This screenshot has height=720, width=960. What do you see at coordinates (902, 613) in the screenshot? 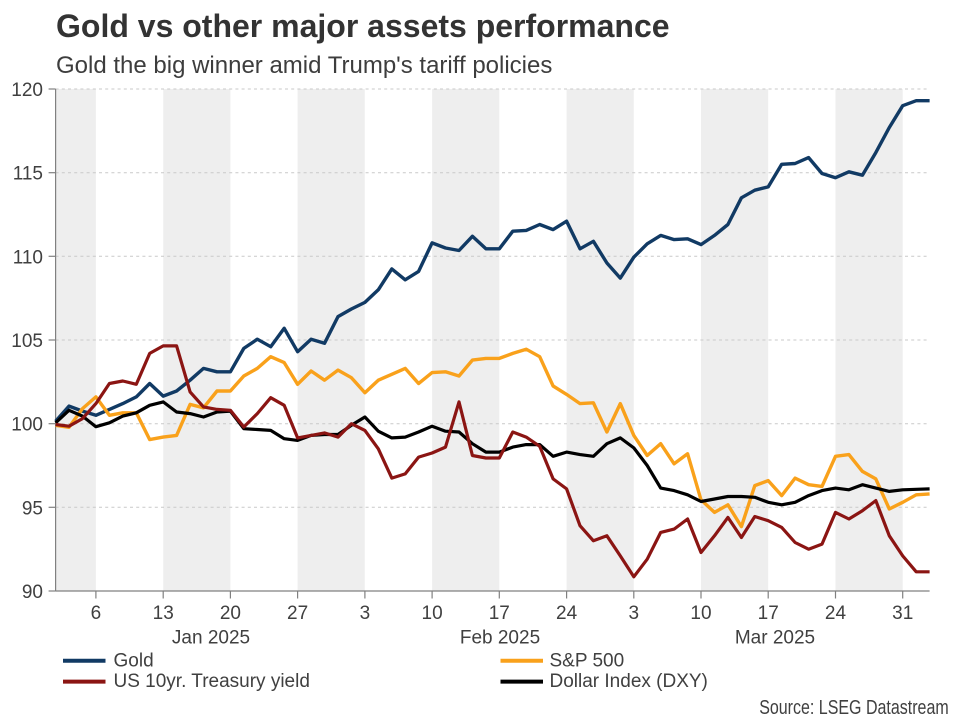
I see `svg-text: 31` at bounding box center [902, 613].